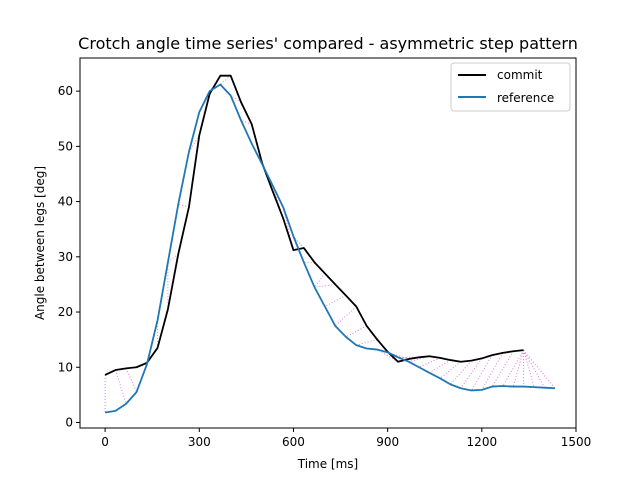 The image size is (640, 480). Describe the element at coordinates (65, 146) in the screenshot. I see `y-tick-label: 50` at that location.